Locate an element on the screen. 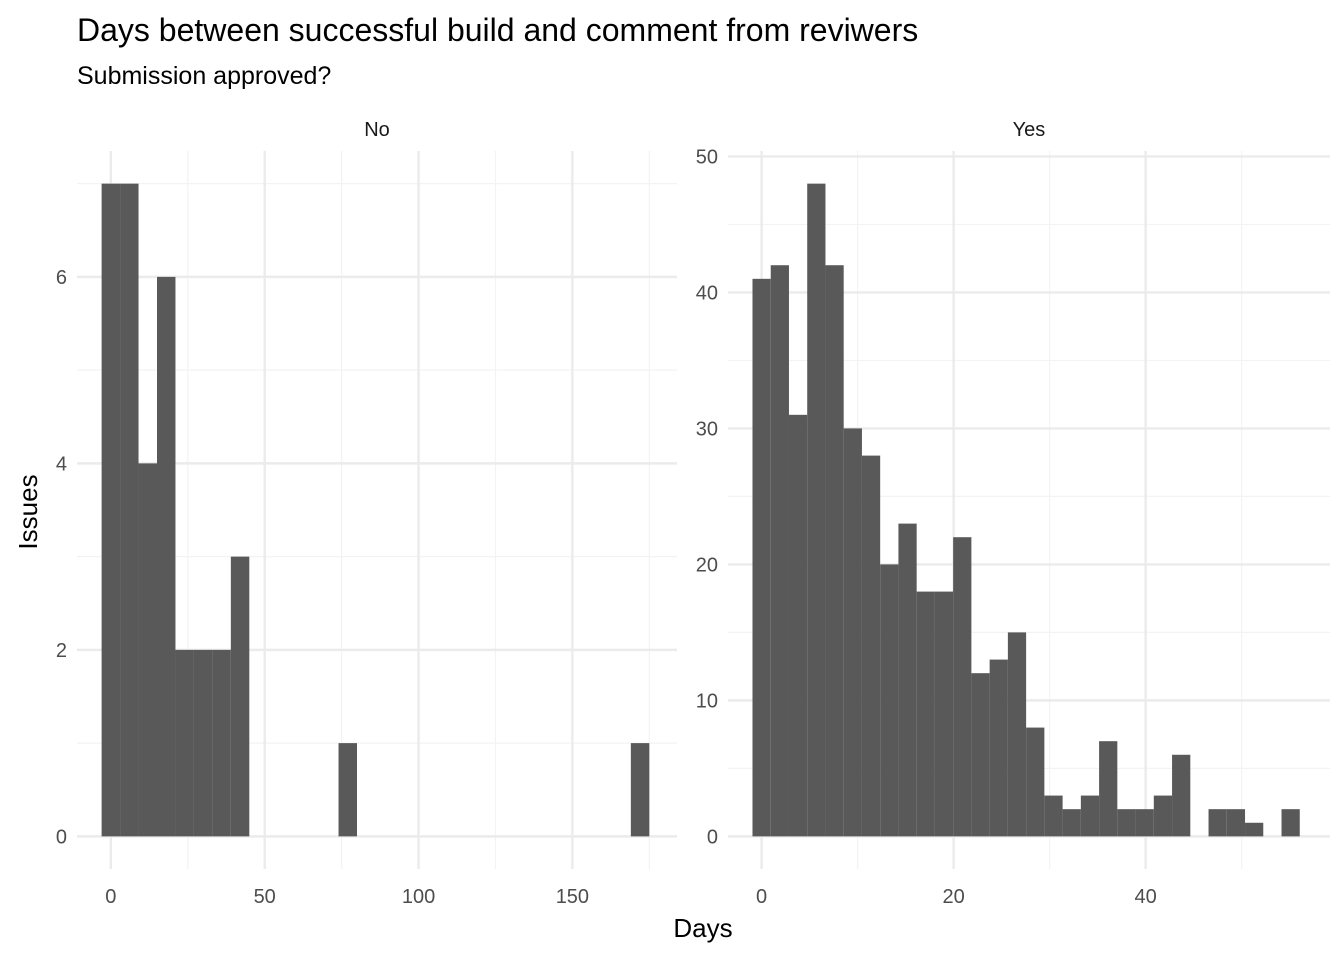  y-tick-label: 20 is located at coordinates (707, 565).